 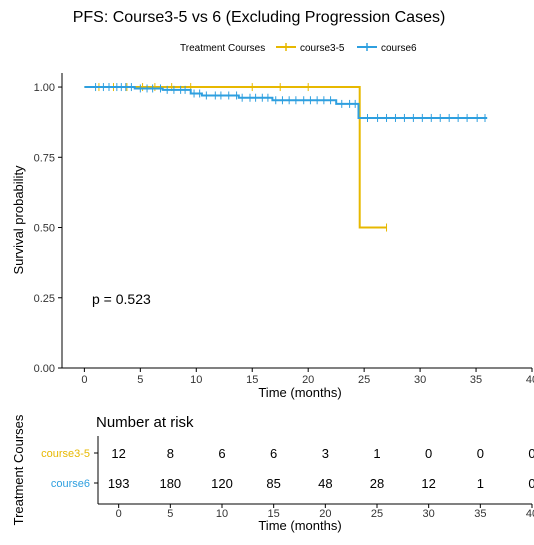 What do you see at coordinates (18, 469) in the screenshot?
I see `risk-table-y-title: Treatment Courses` at bounding box center [18, 469].